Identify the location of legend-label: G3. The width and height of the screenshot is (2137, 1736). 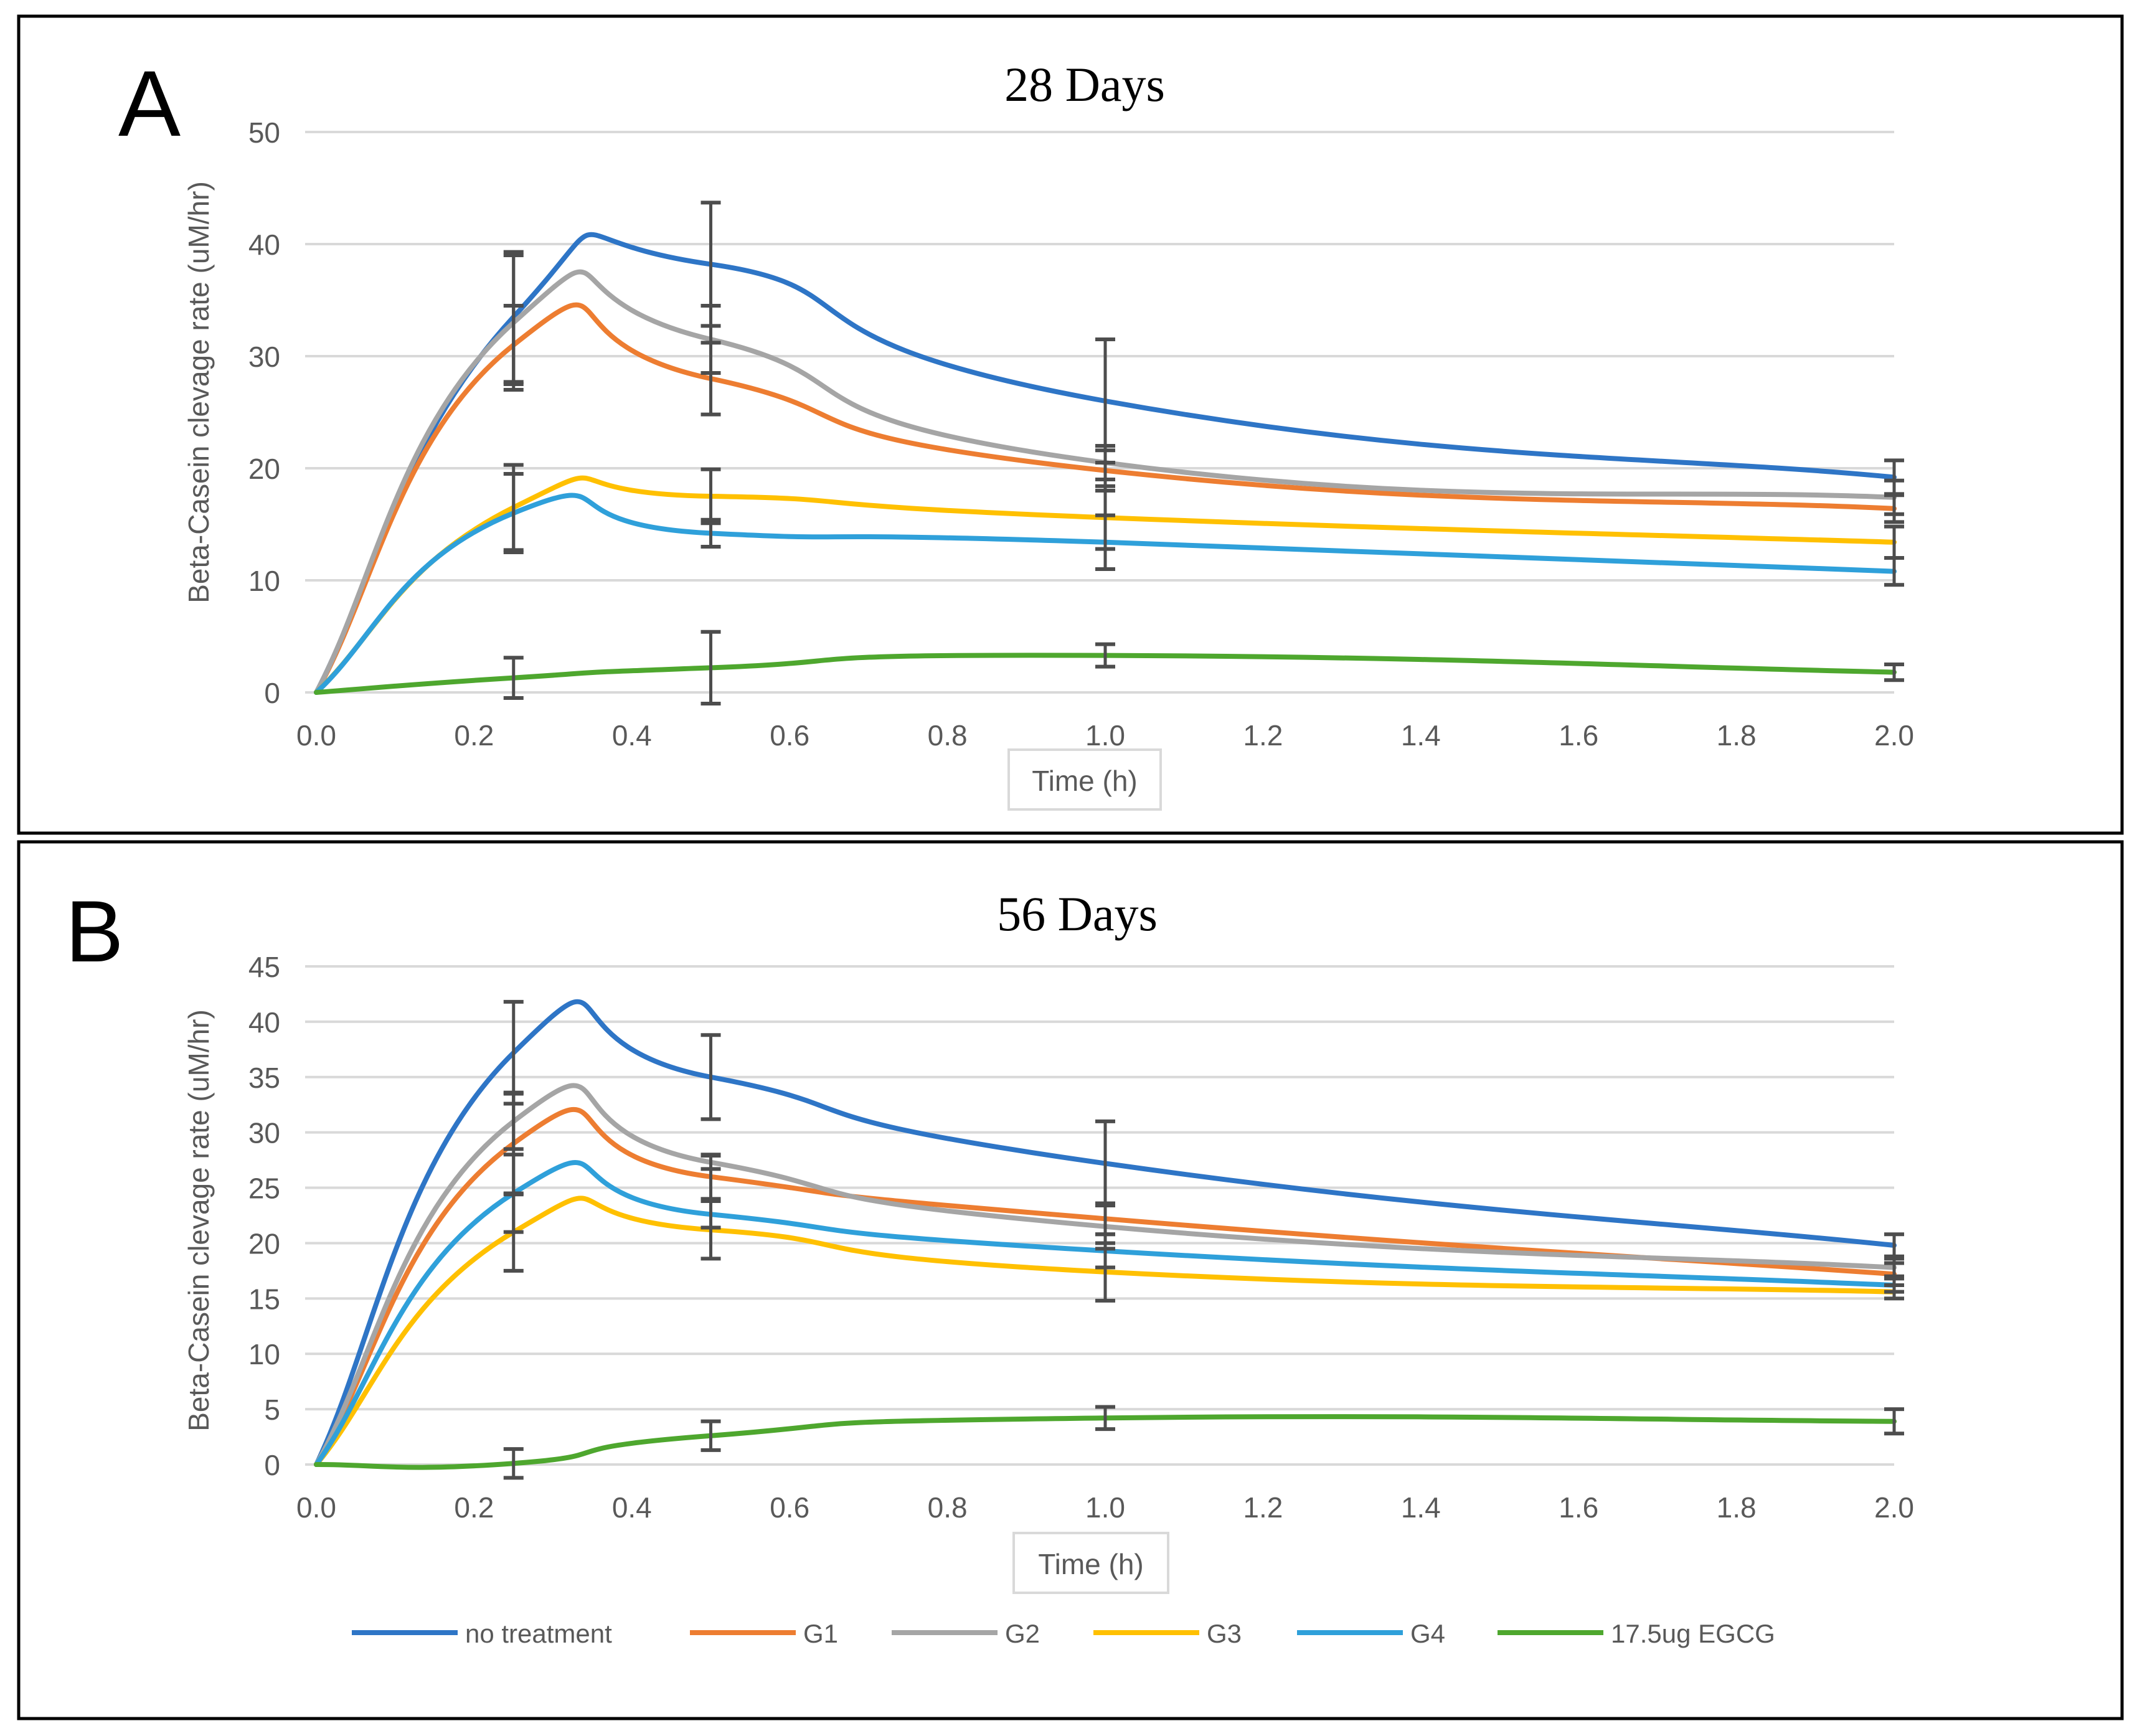
(1224, 1634).